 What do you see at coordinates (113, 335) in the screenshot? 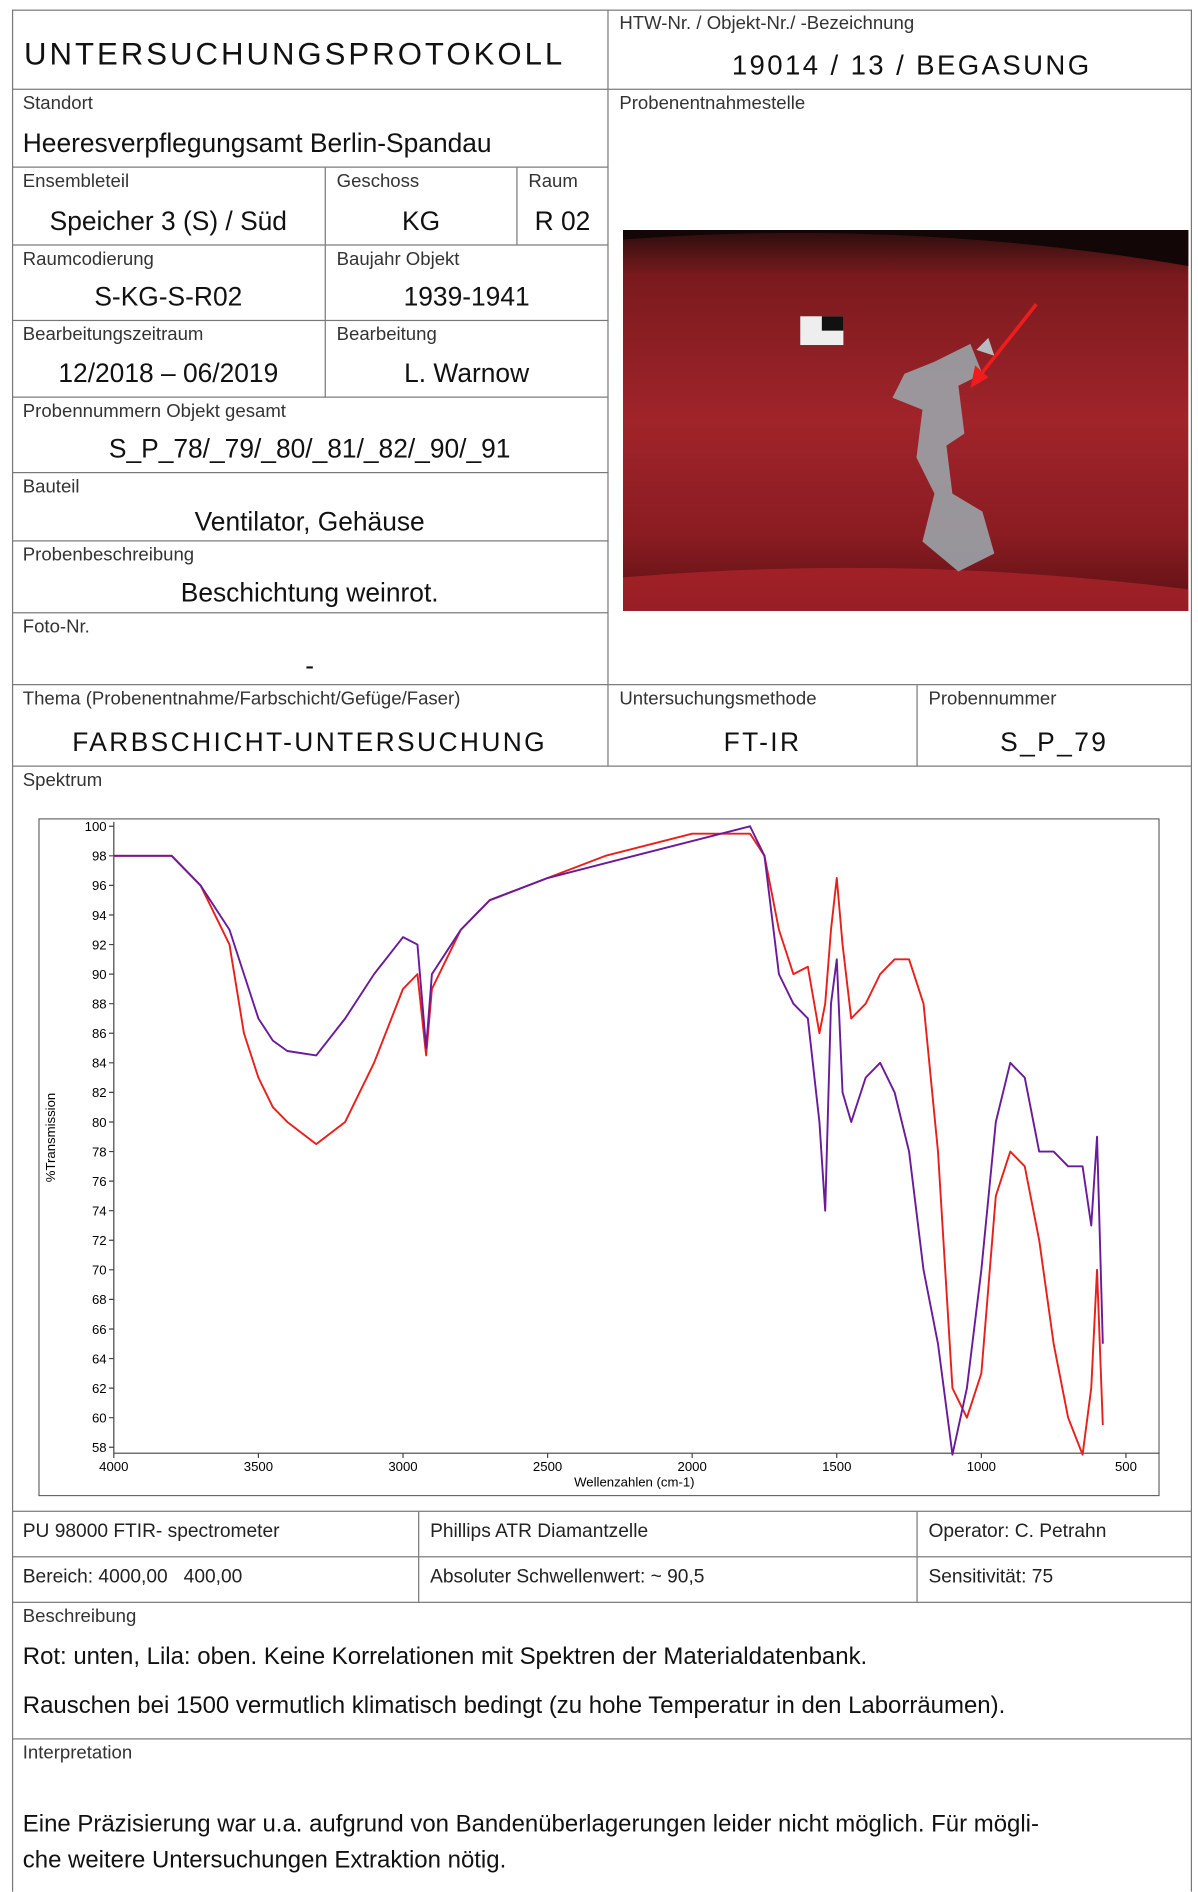
I see `label: Bearbeitungszeitraum` at bounding box center [113, 335].